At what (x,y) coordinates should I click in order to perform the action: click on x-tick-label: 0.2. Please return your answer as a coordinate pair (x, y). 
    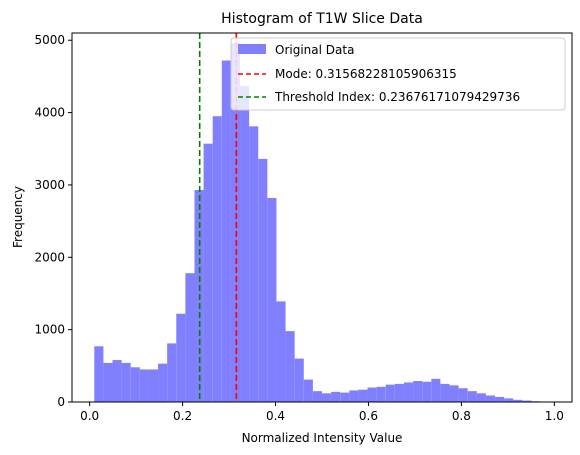
    Looking at the image, I should click on (182, 416).